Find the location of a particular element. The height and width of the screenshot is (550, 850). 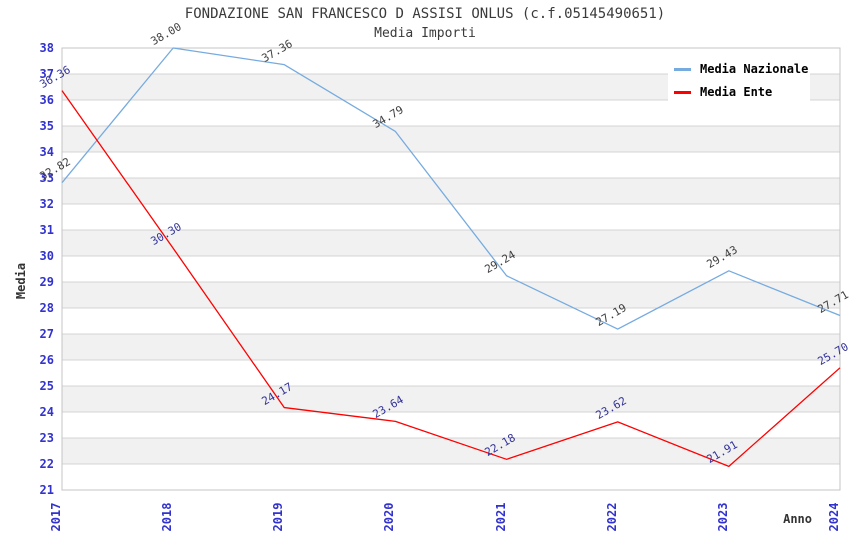

legend-item-media-nazionale: Media Nazionale is located at coordinates (739, 69).